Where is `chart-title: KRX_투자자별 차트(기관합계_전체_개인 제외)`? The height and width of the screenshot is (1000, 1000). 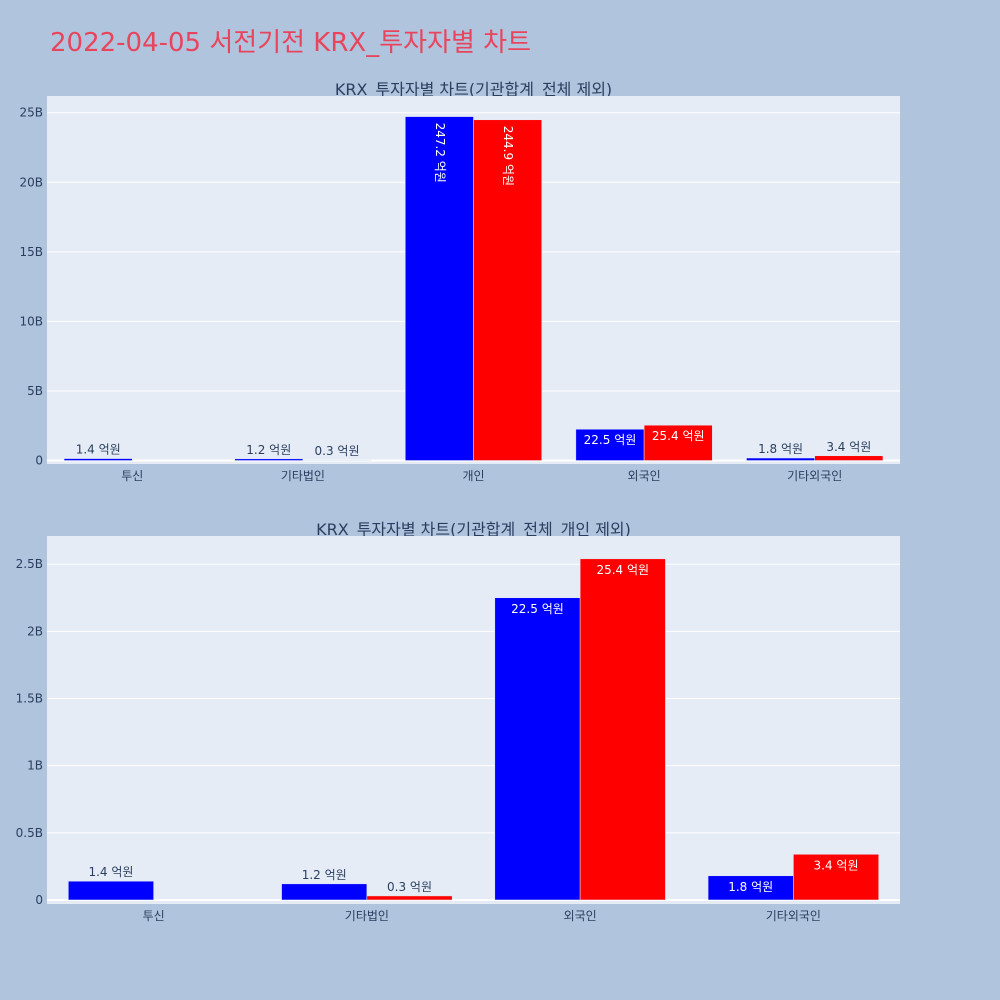 chart-title: KRX_투자자별 차트(기관합계_전체_개인 제외) is located at coordinates (473, 530).